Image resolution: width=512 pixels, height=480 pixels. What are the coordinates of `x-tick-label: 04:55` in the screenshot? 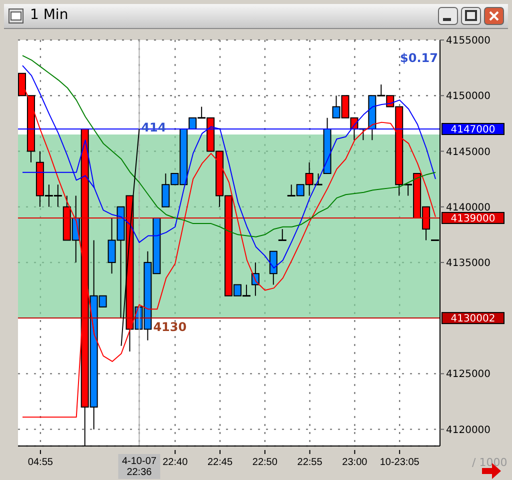 It's located at (41, 462).